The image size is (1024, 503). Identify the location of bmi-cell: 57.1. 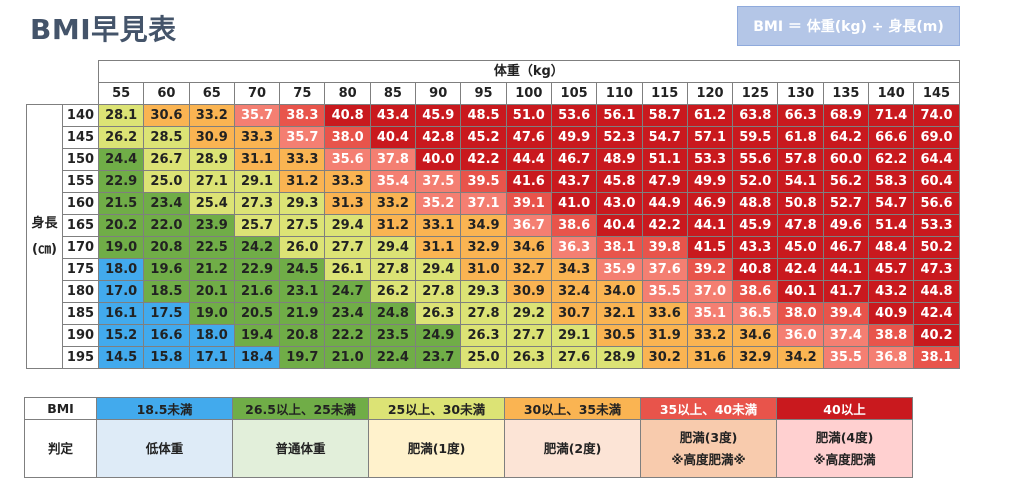
(710, 137).